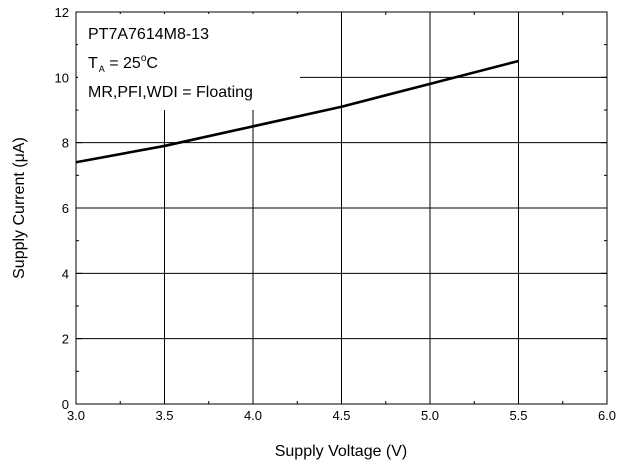  Describe the element at coordinates (341, 451) in the screenshot. I see `x-axis-title: Supply Voltage (V)` at that location.